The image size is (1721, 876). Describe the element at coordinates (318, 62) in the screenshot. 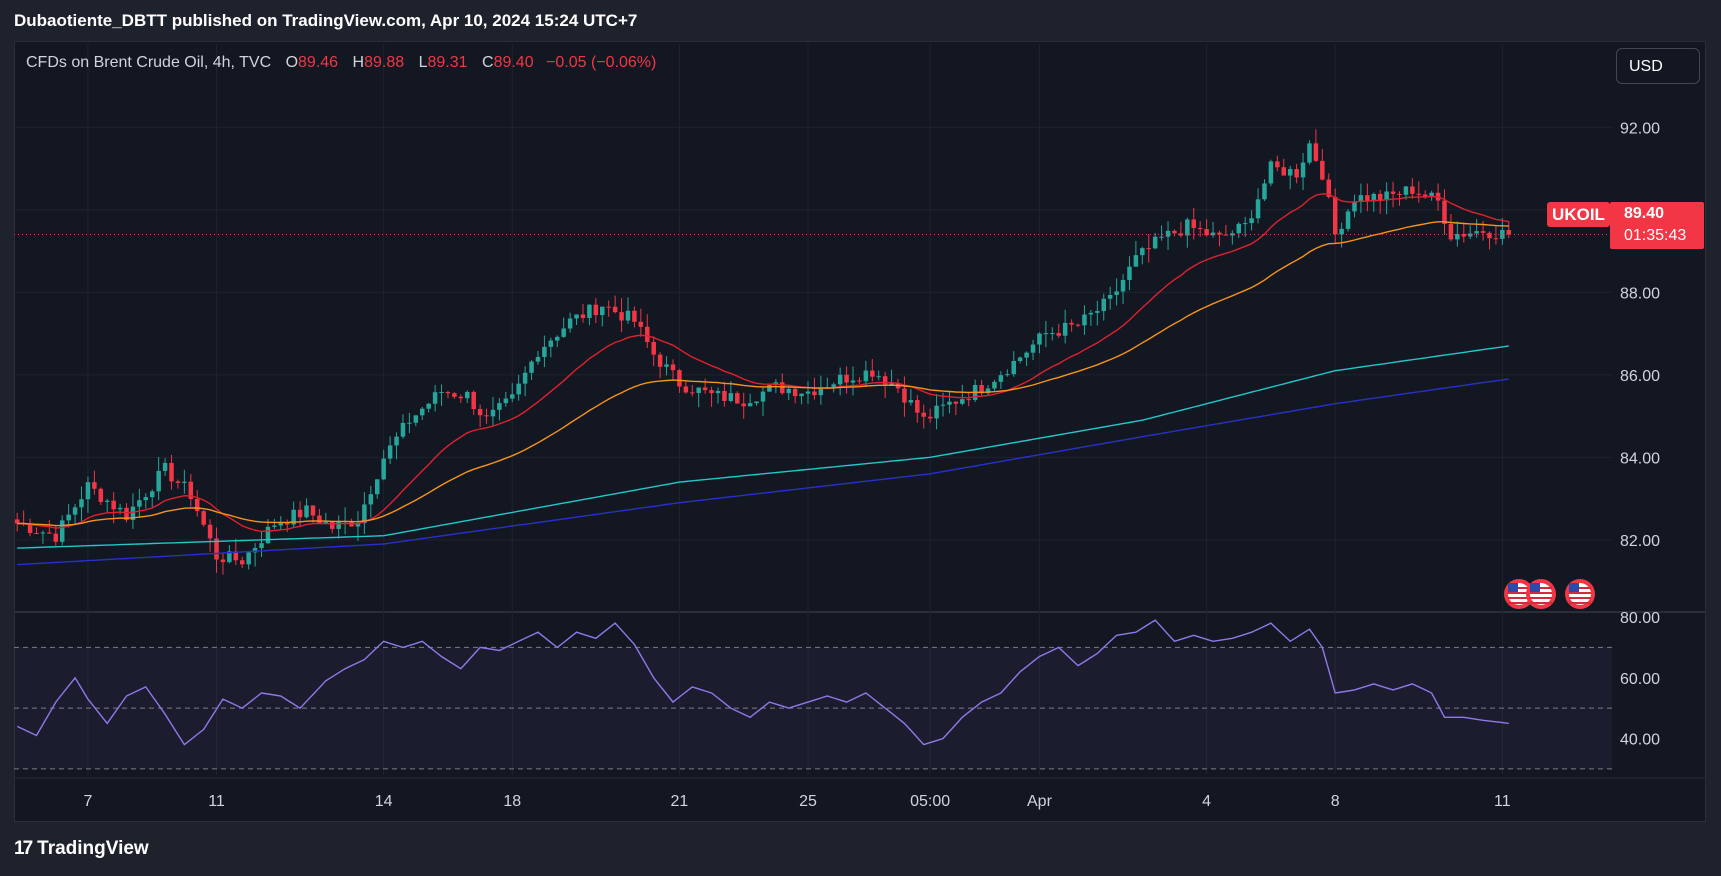

I see `open-value: 89.46` at that location.